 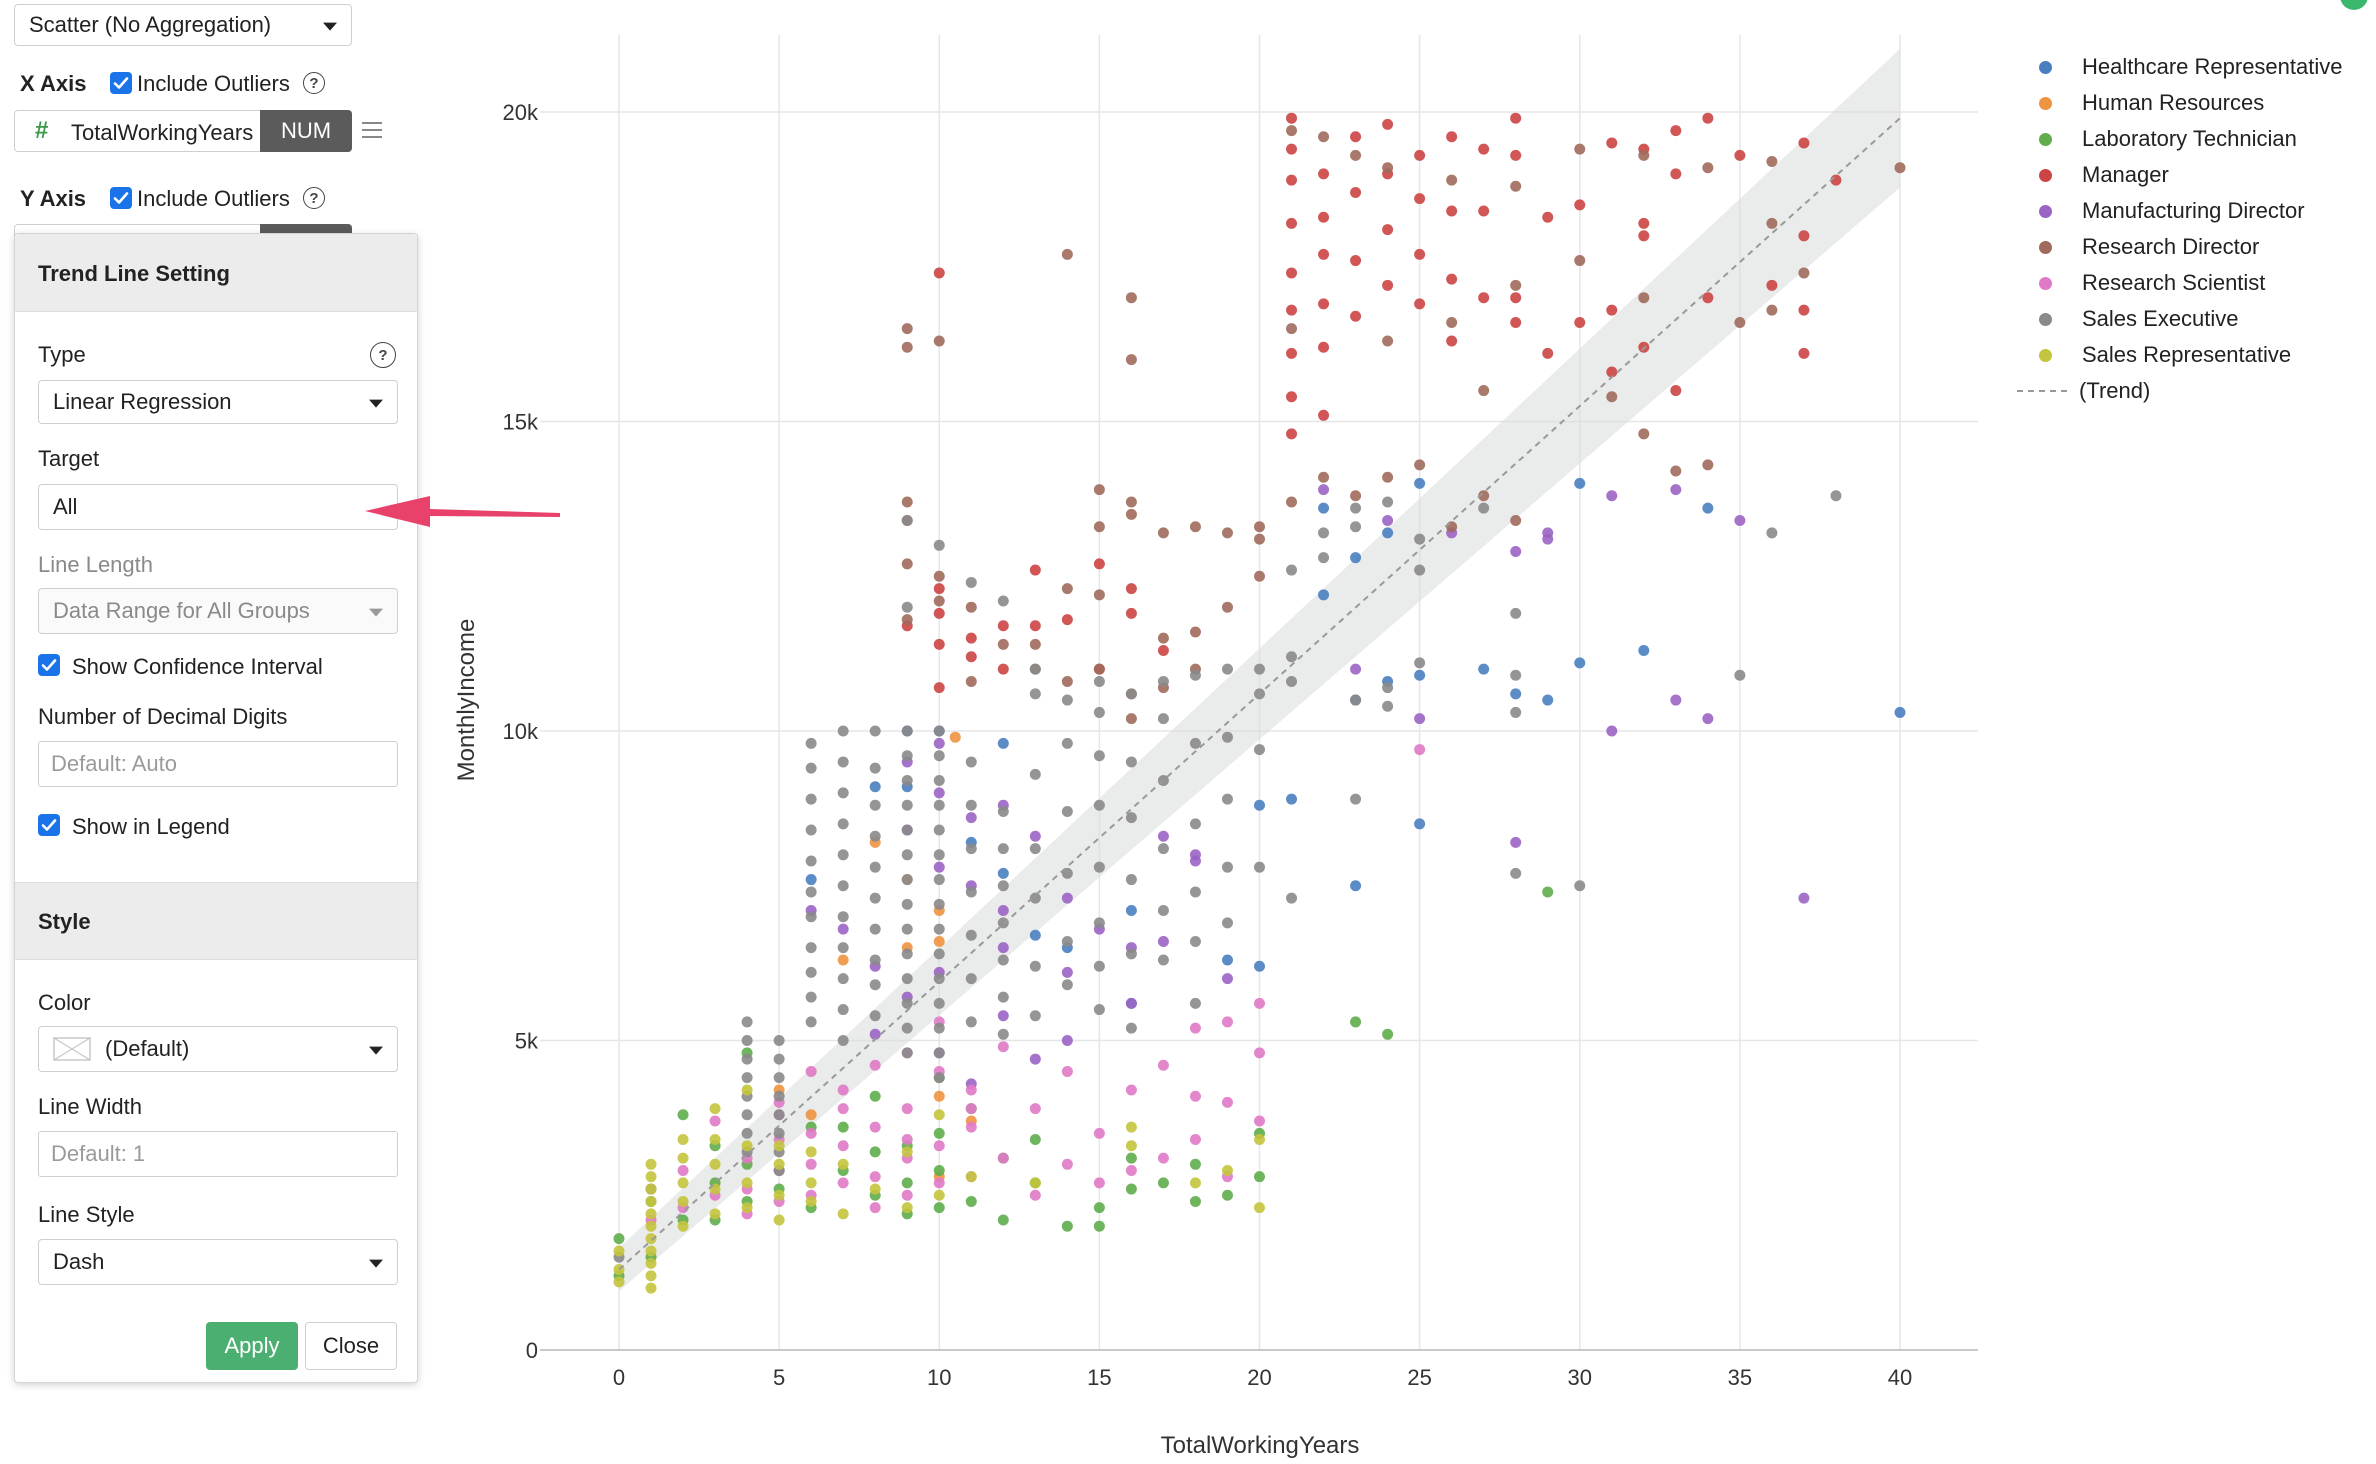 What do you see at coordinates (218, 764) in the screenshot?
I see `decimal-digits-input: Default: Auto` at bounding box center [218, 764].